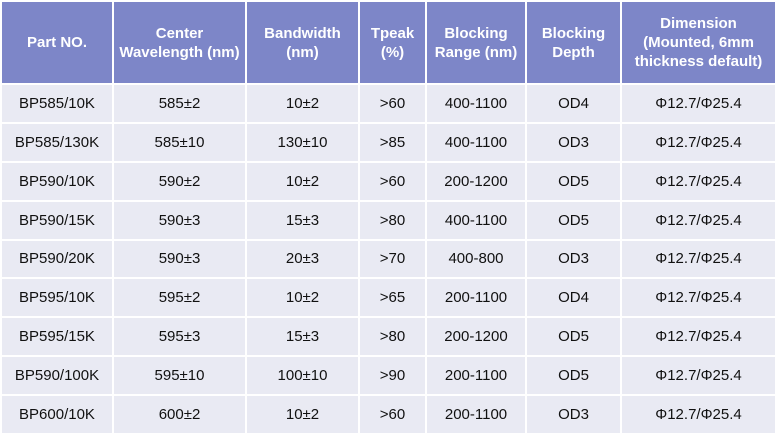  Describe the element at coordinates (179, 142) in the screenshot. I see `table-cell: 585±10` at that location.